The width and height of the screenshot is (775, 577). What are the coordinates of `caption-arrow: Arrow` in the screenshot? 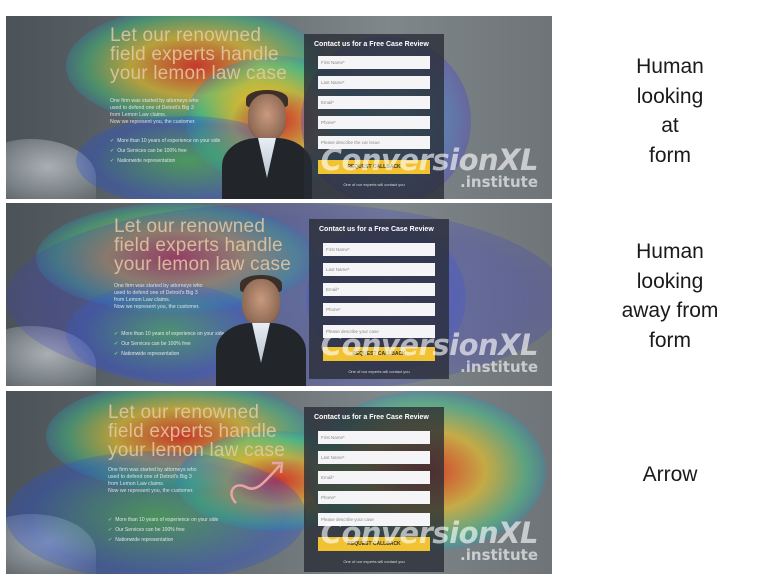 It's located at (670, 474).